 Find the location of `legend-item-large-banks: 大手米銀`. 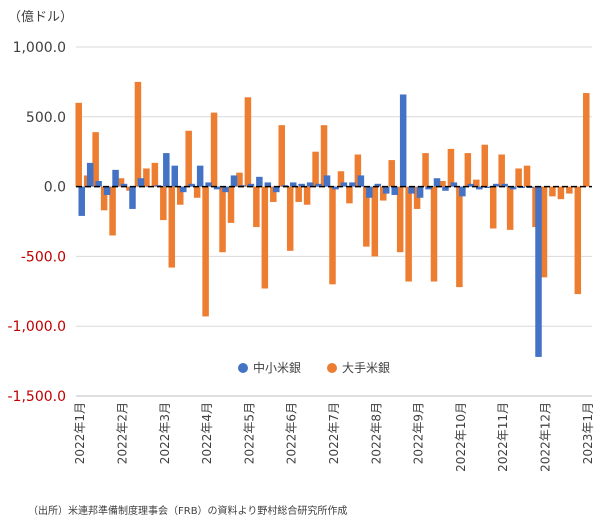

legend-item-large-banks: 大手米銀 is located at coordinates (358, 367).